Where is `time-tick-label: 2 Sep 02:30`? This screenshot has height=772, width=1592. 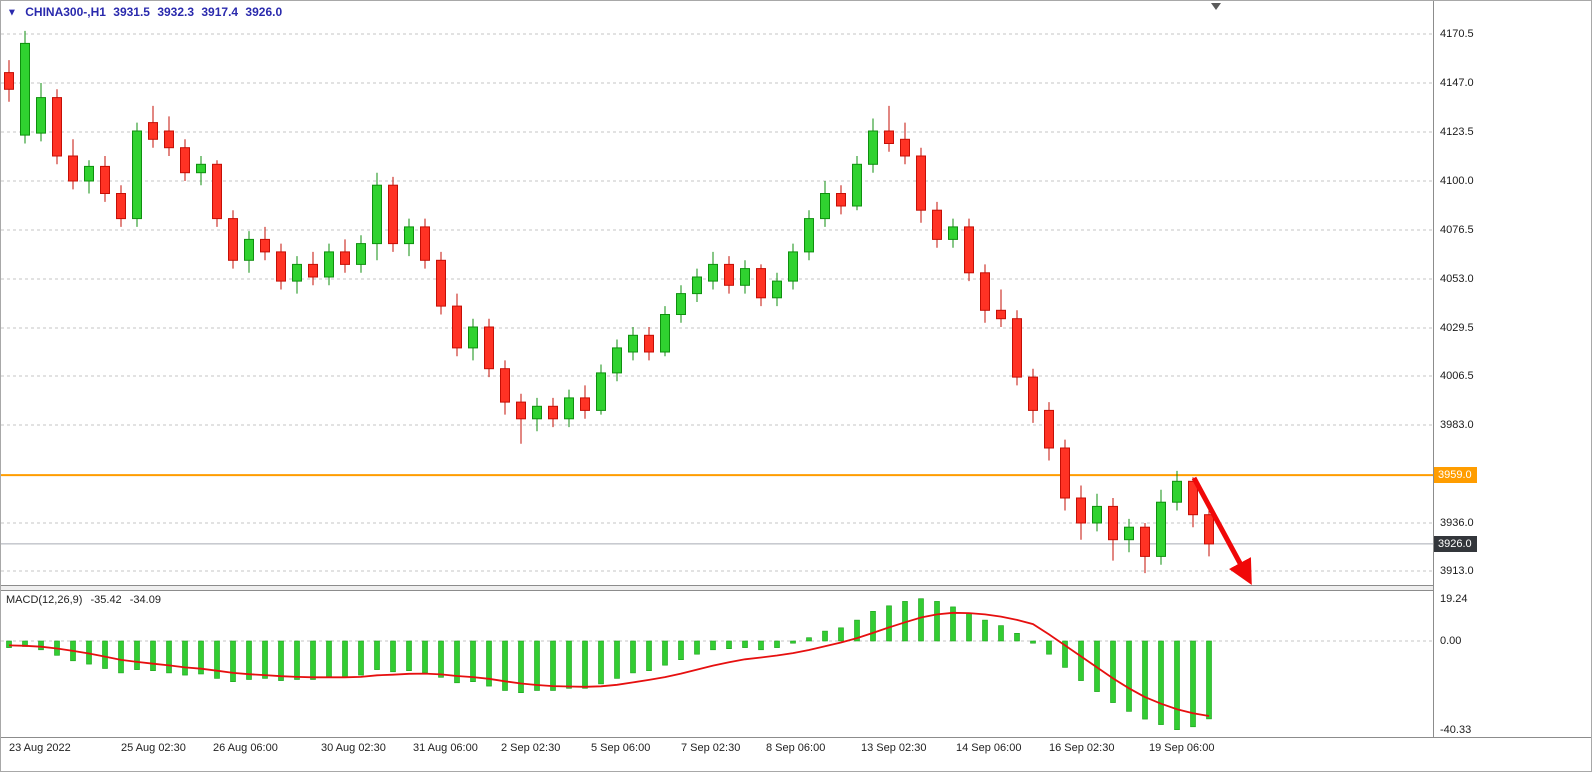 time-tick-label: 2 Sep 02:30 is located at coordinates (531, 748).